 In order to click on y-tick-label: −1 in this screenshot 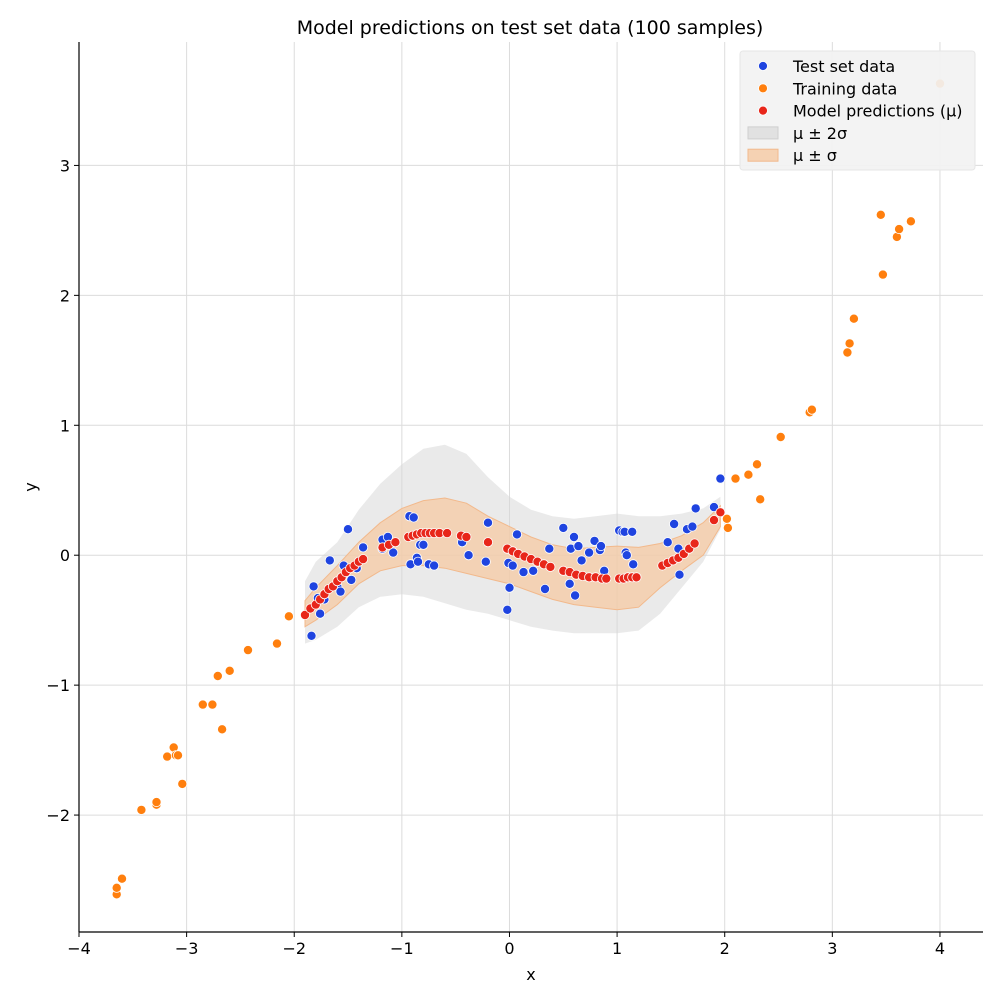, I will do `click(58, 685)`.